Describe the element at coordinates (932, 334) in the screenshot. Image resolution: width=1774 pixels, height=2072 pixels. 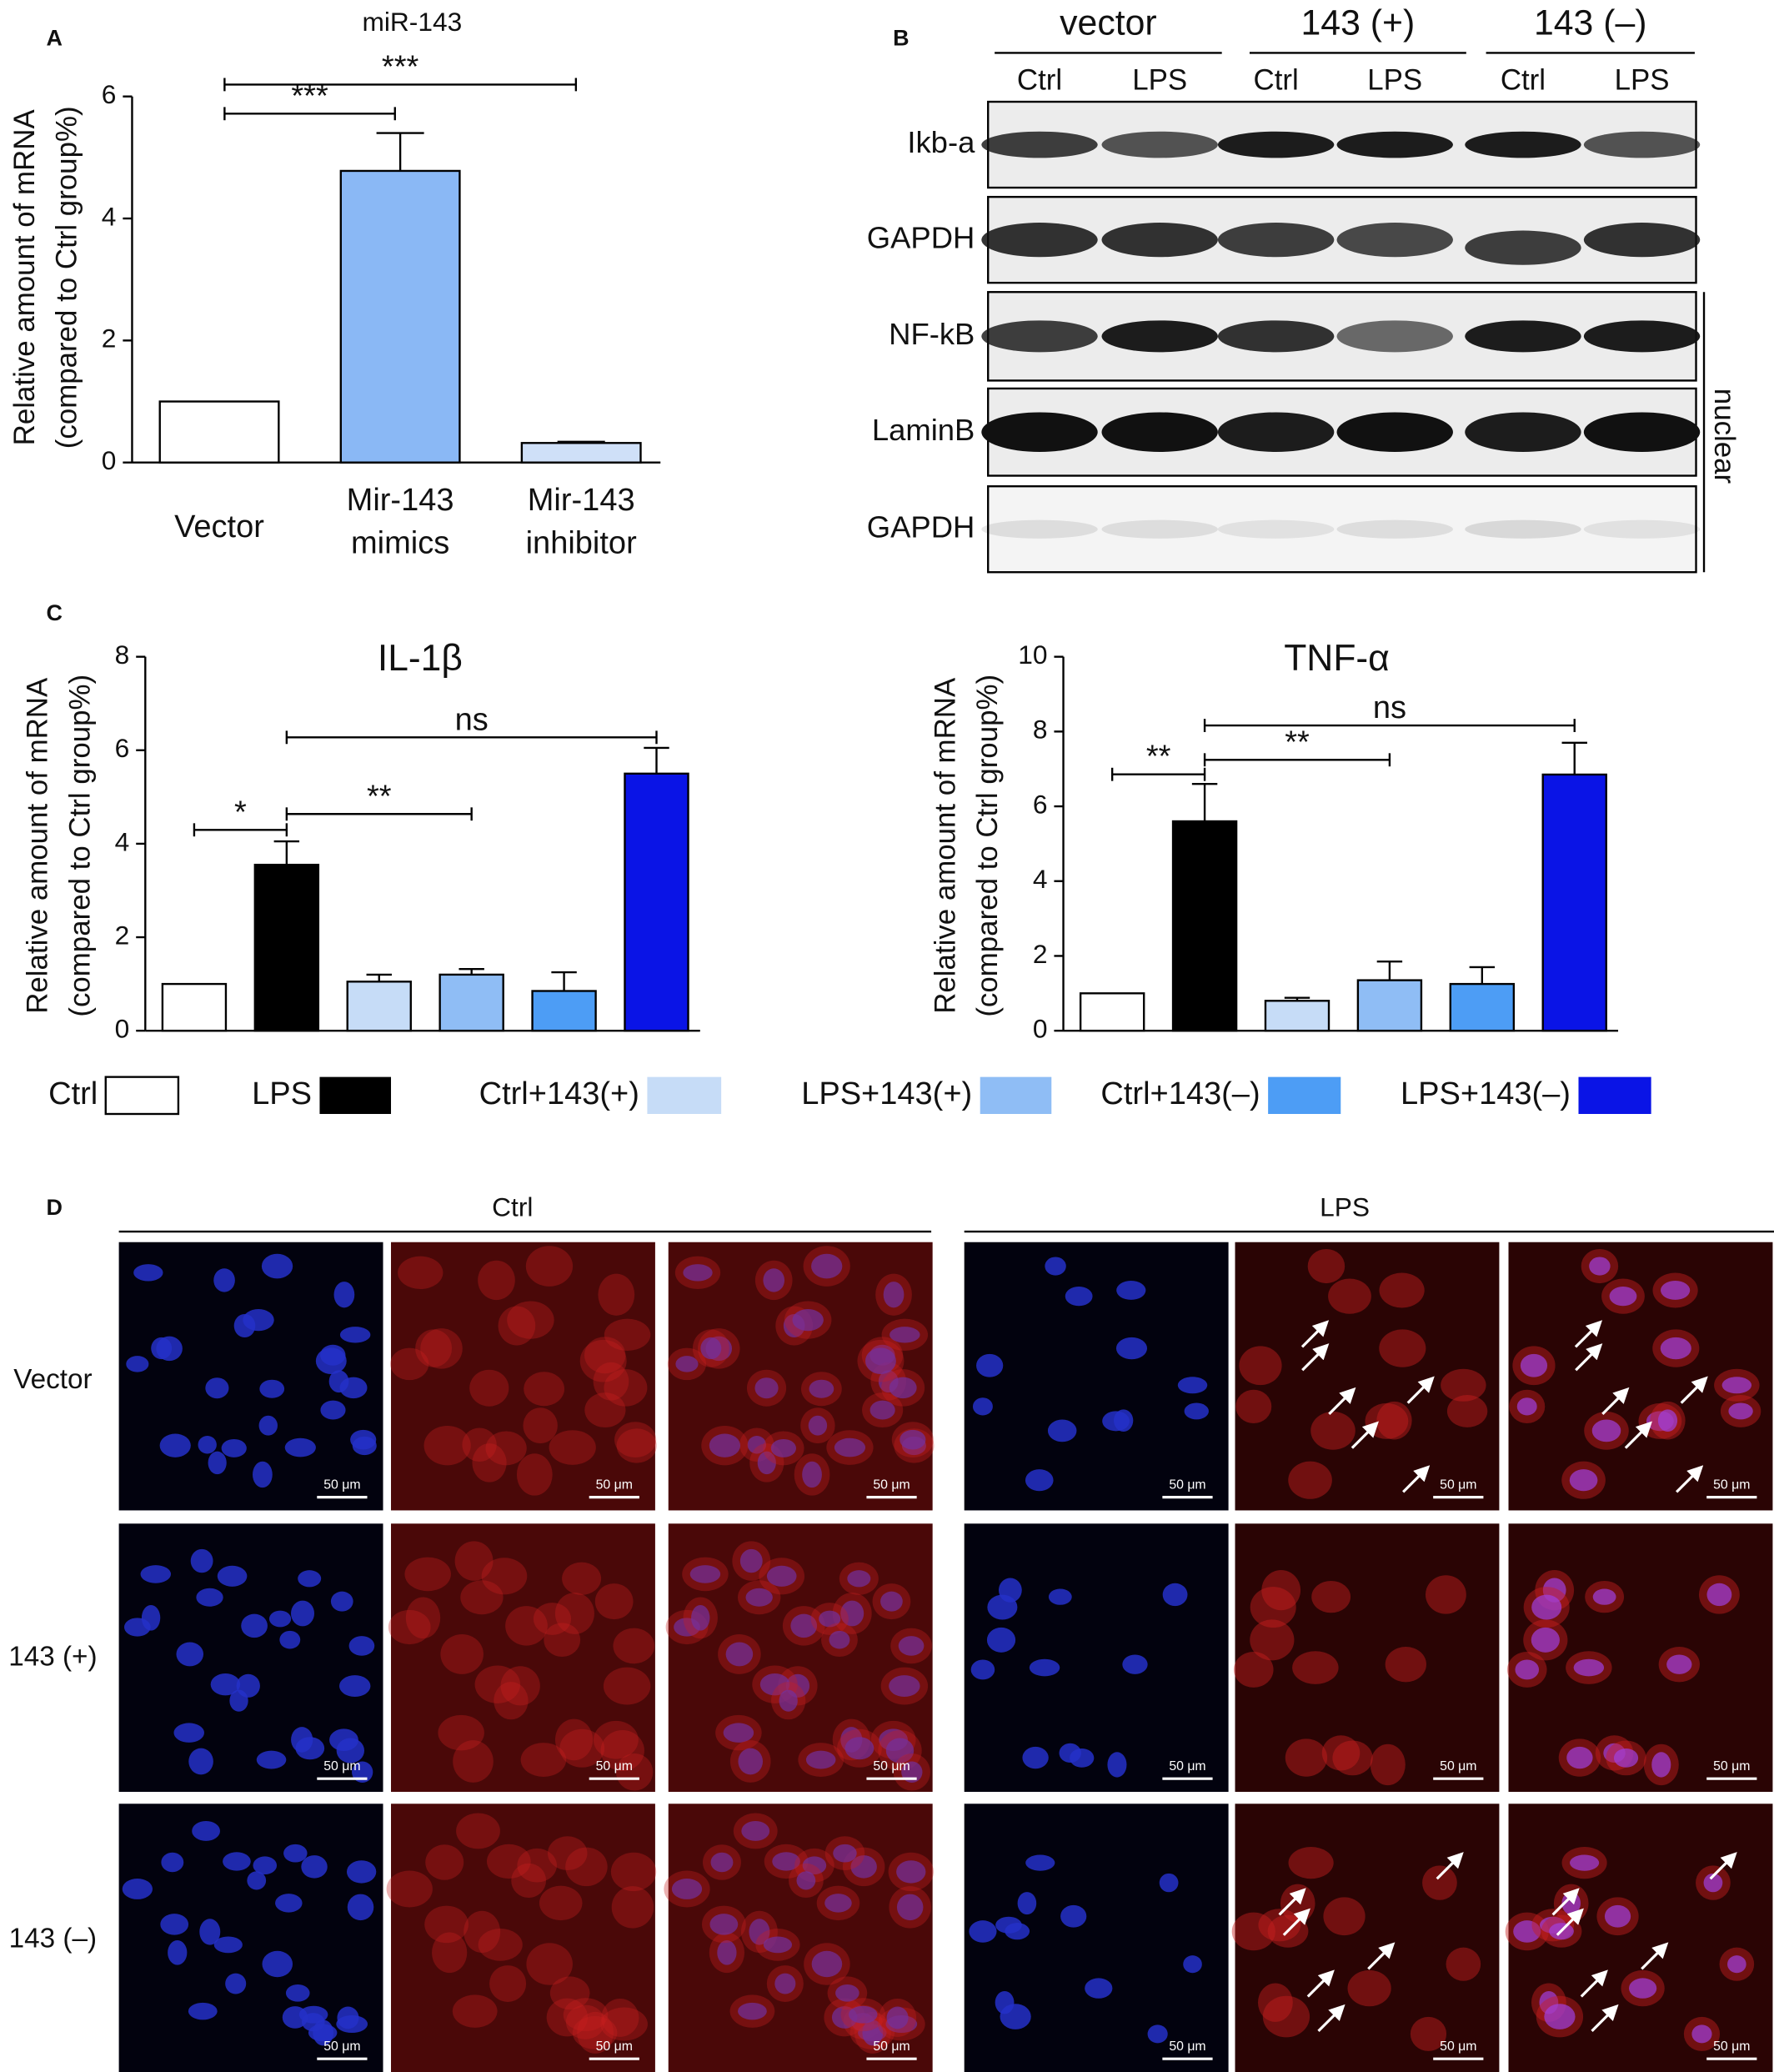
I see `blot-row-label: NF-kB` at that location.